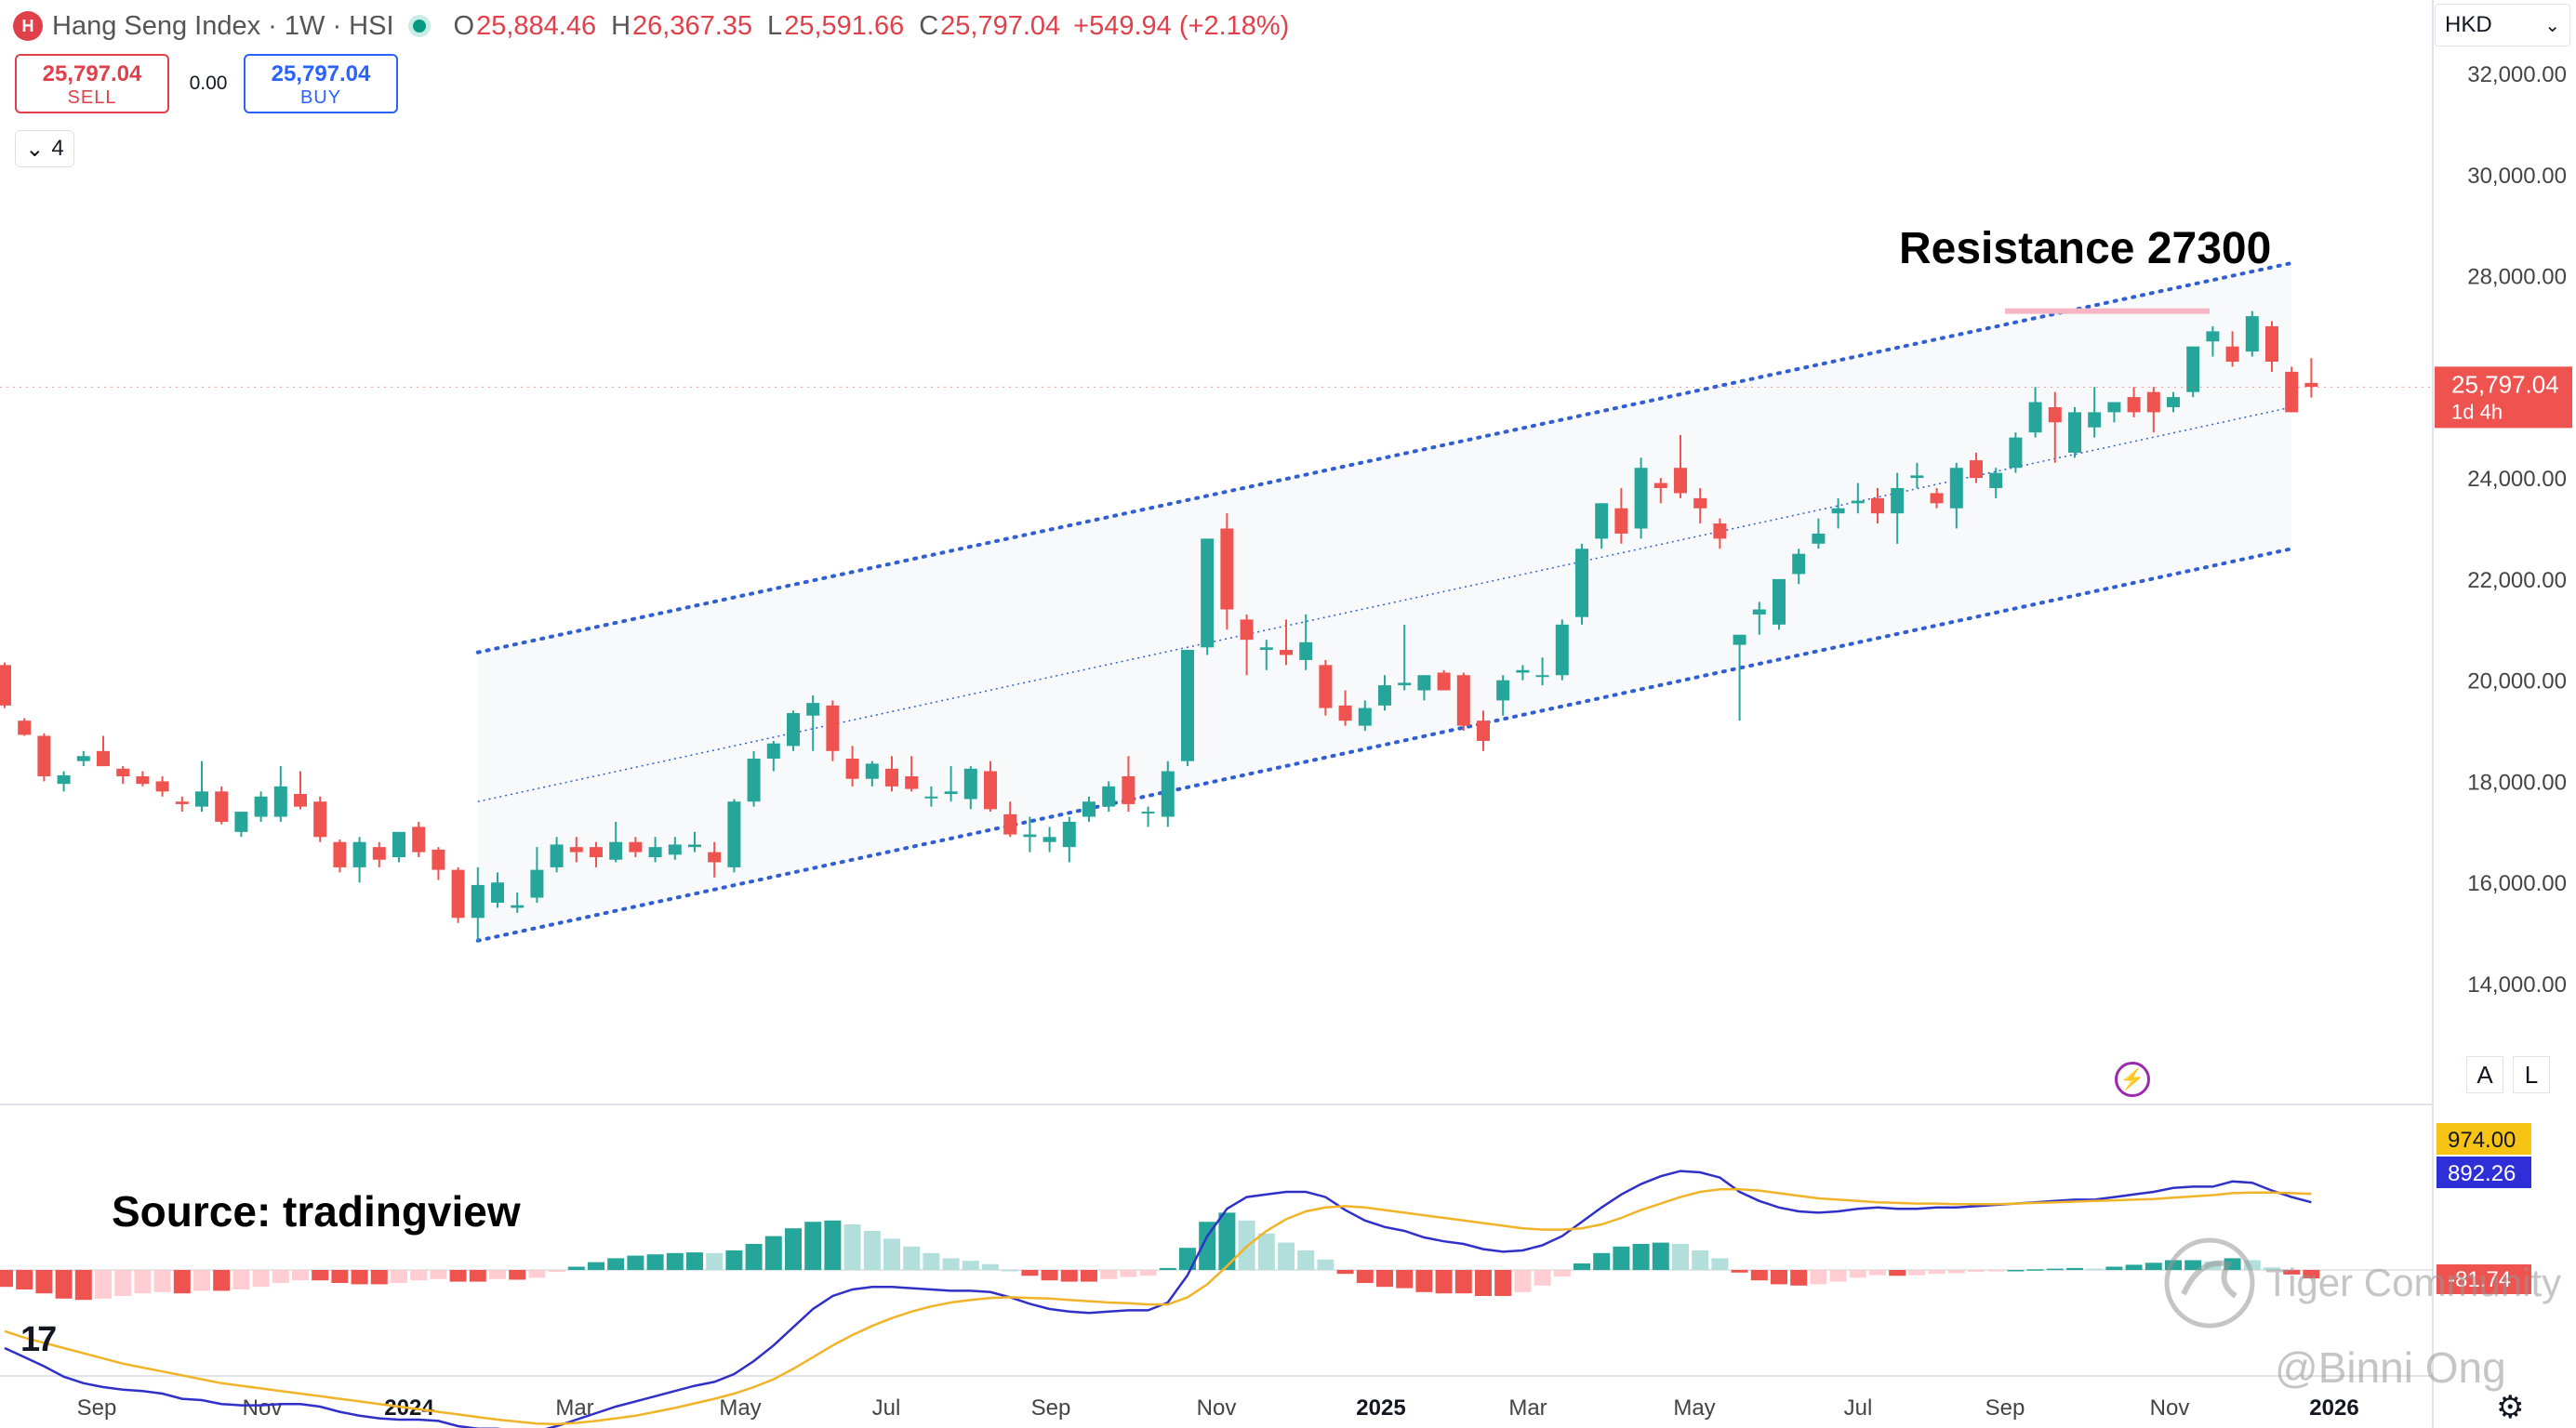 This screenshot has height=1428, width=2576. Describe the element at coordinates (2484, 1279) in the screenshot. I see `histogram-value-box` at that location.